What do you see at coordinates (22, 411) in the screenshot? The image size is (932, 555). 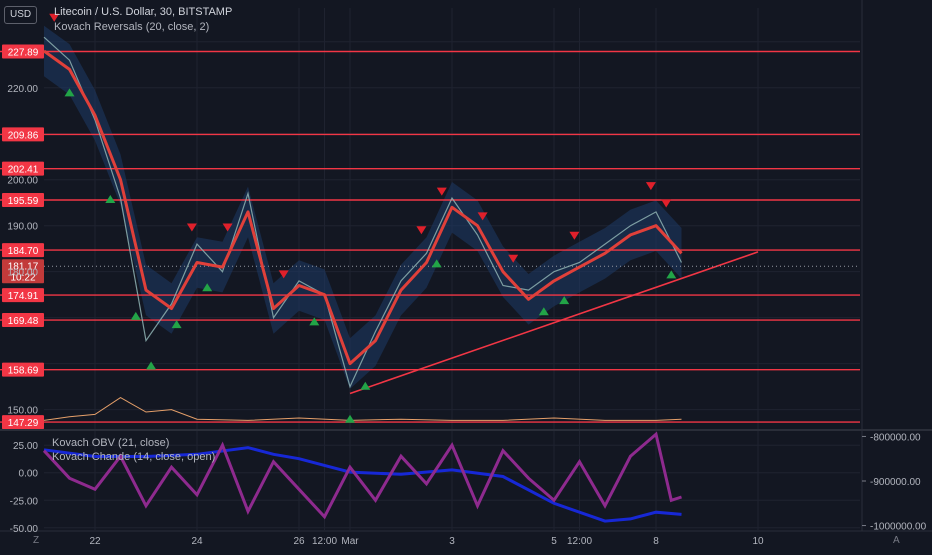 I see `y-tick-label: 150.00` at bounding box center [22, 411].